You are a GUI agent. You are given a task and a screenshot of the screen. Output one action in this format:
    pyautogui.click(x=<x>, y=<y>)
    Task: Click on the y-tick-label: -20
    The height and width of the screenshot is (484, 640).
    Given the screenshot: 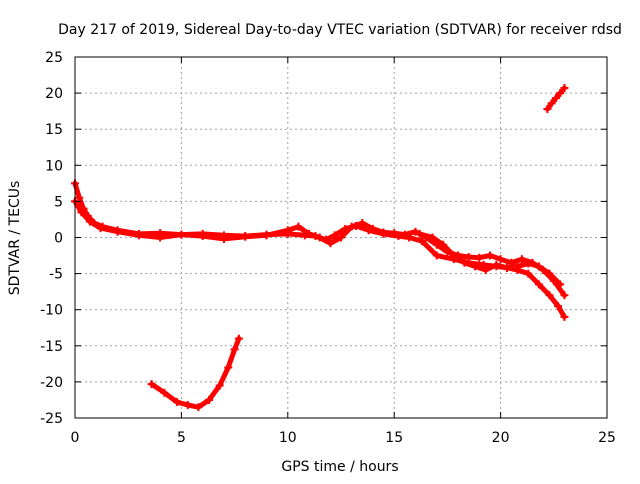 What is the action you would take?
    pyautogui.click(x=51, y=383)
    